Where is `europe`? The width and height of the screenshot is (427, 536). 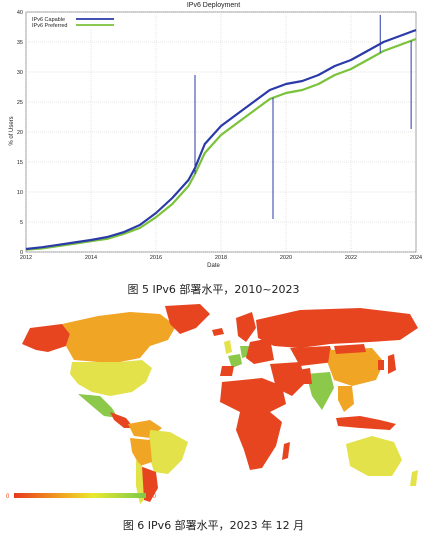 europe is located at coordinates (243, 344).